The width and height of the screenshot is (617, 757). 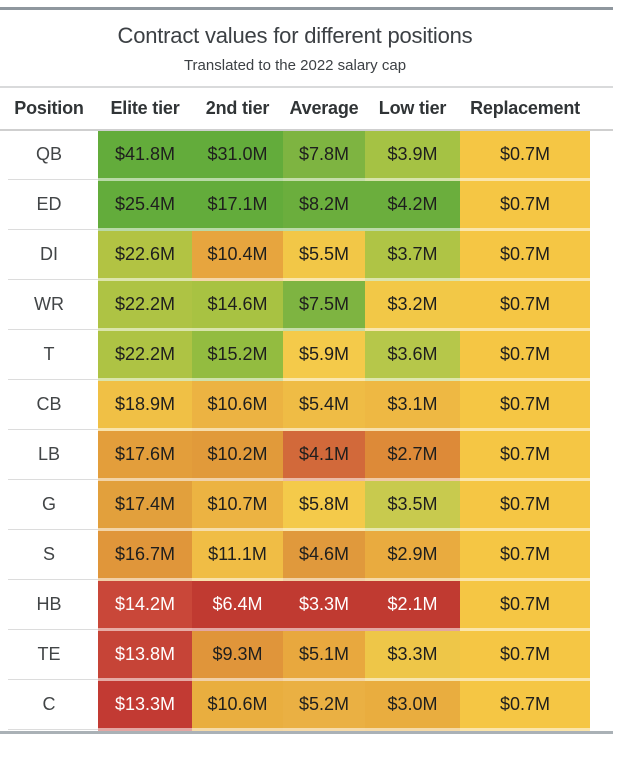 I want to click on heatmap-cell-g-2nd-tier: $10.7M, so click(x=237, y=506).